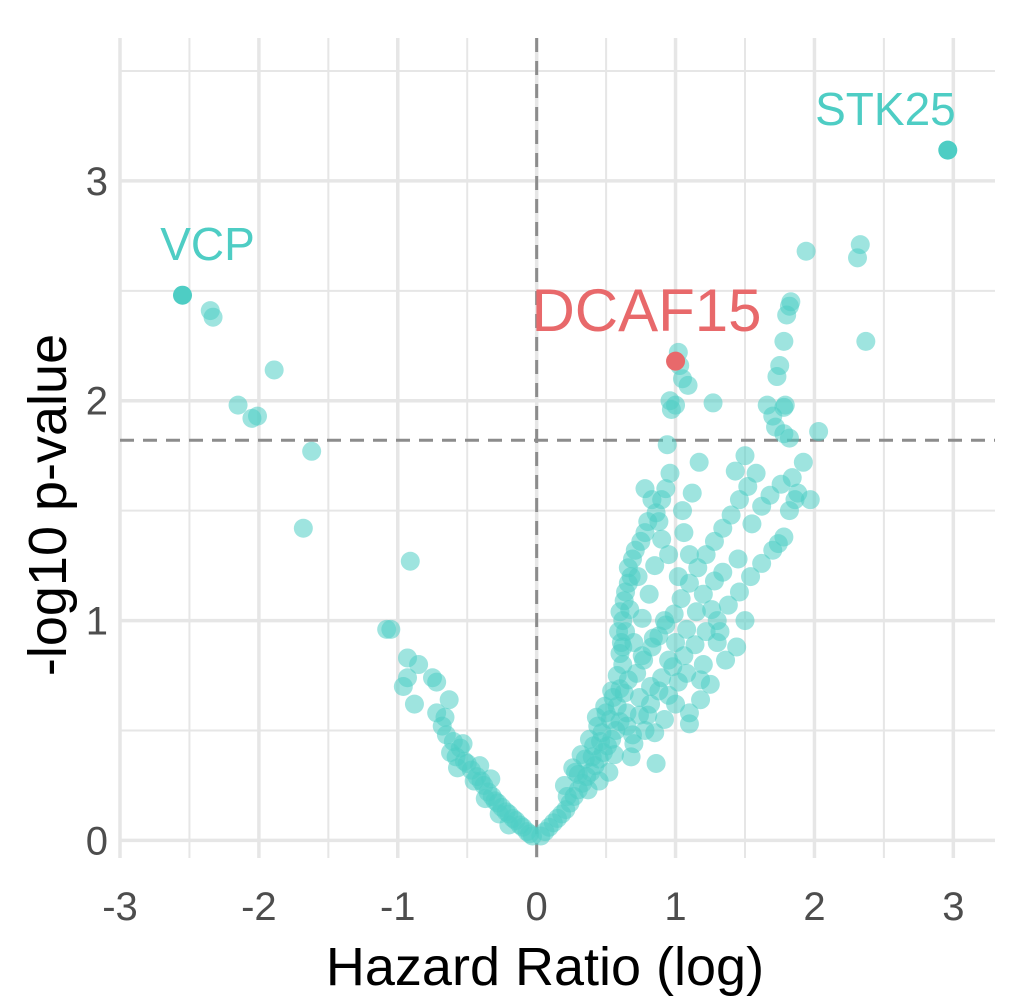 The width and height of the screenshot is (1032, 997). Describe the element at coordinates (120, 907) in the screenshot. I see `x-tick-label: -3` at that location.